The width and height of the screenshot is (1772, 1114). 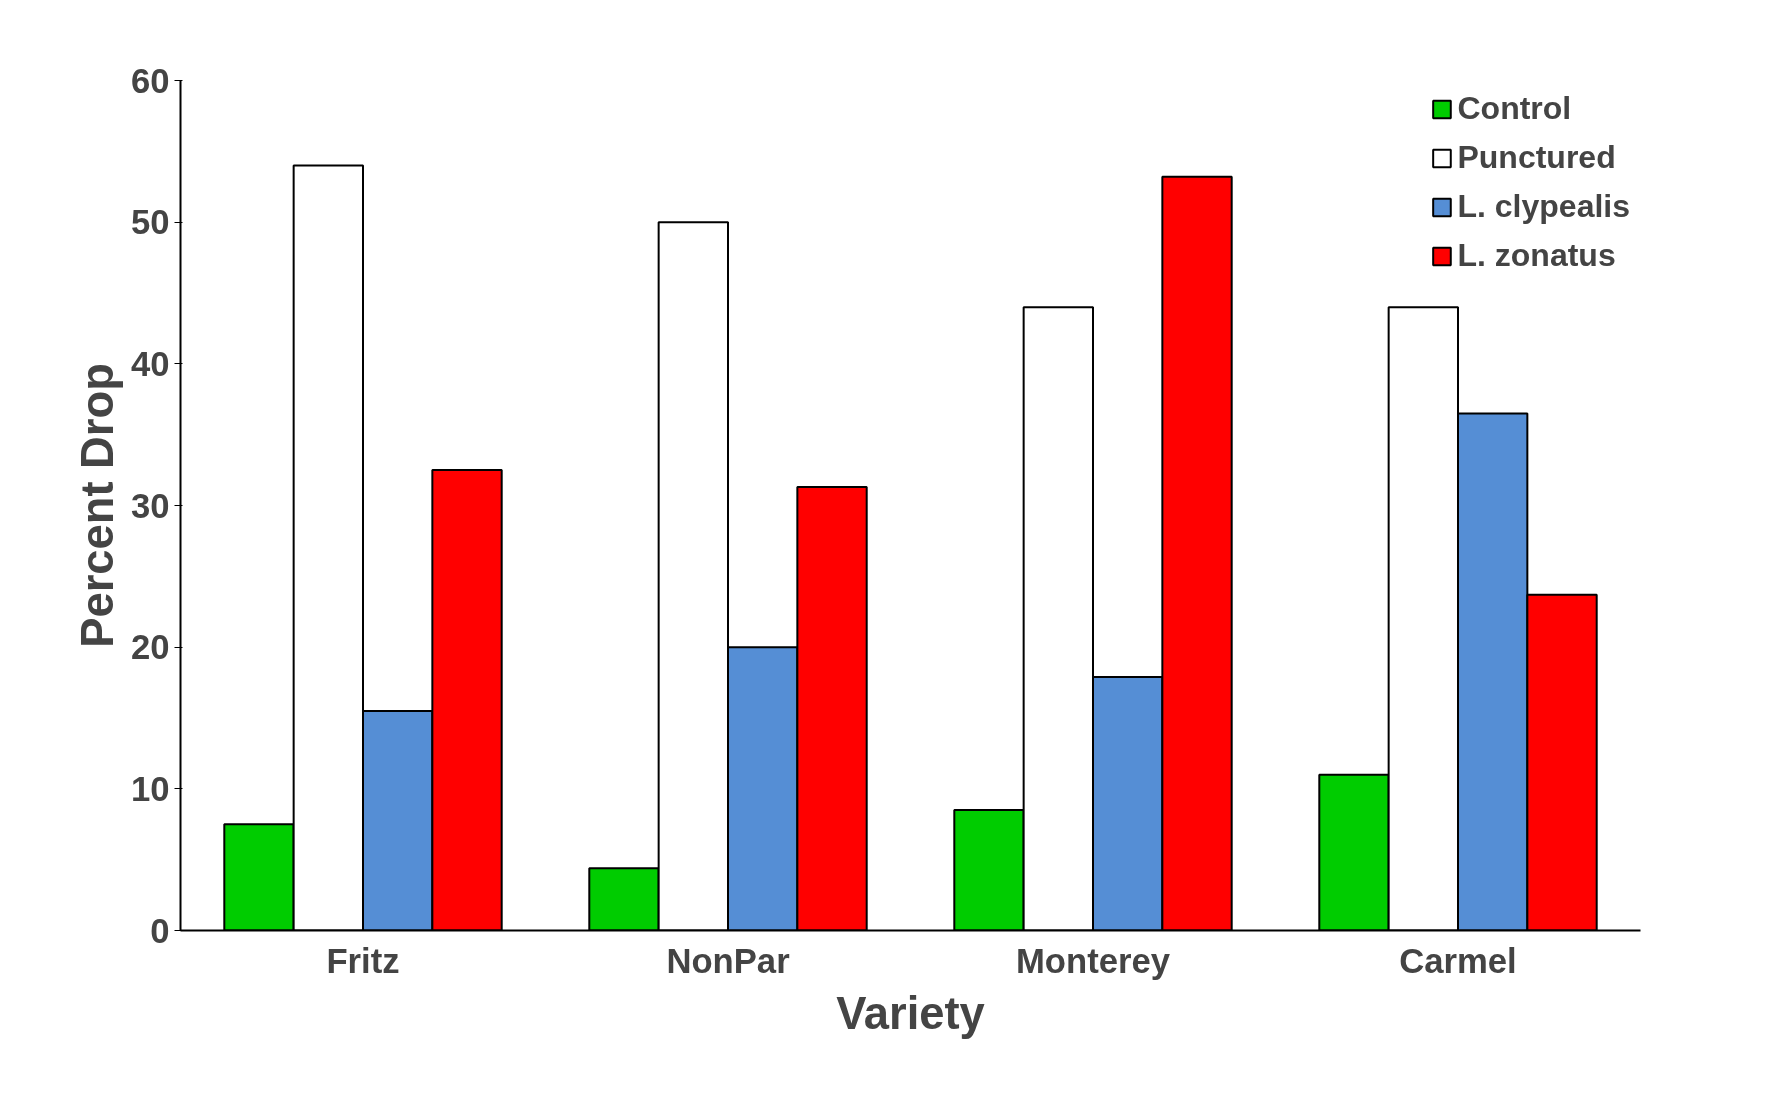 What do you see at coordinates (150, 505) in the screenshot?
I see `y-tick-label: 30` at bounding box center [150, 505].